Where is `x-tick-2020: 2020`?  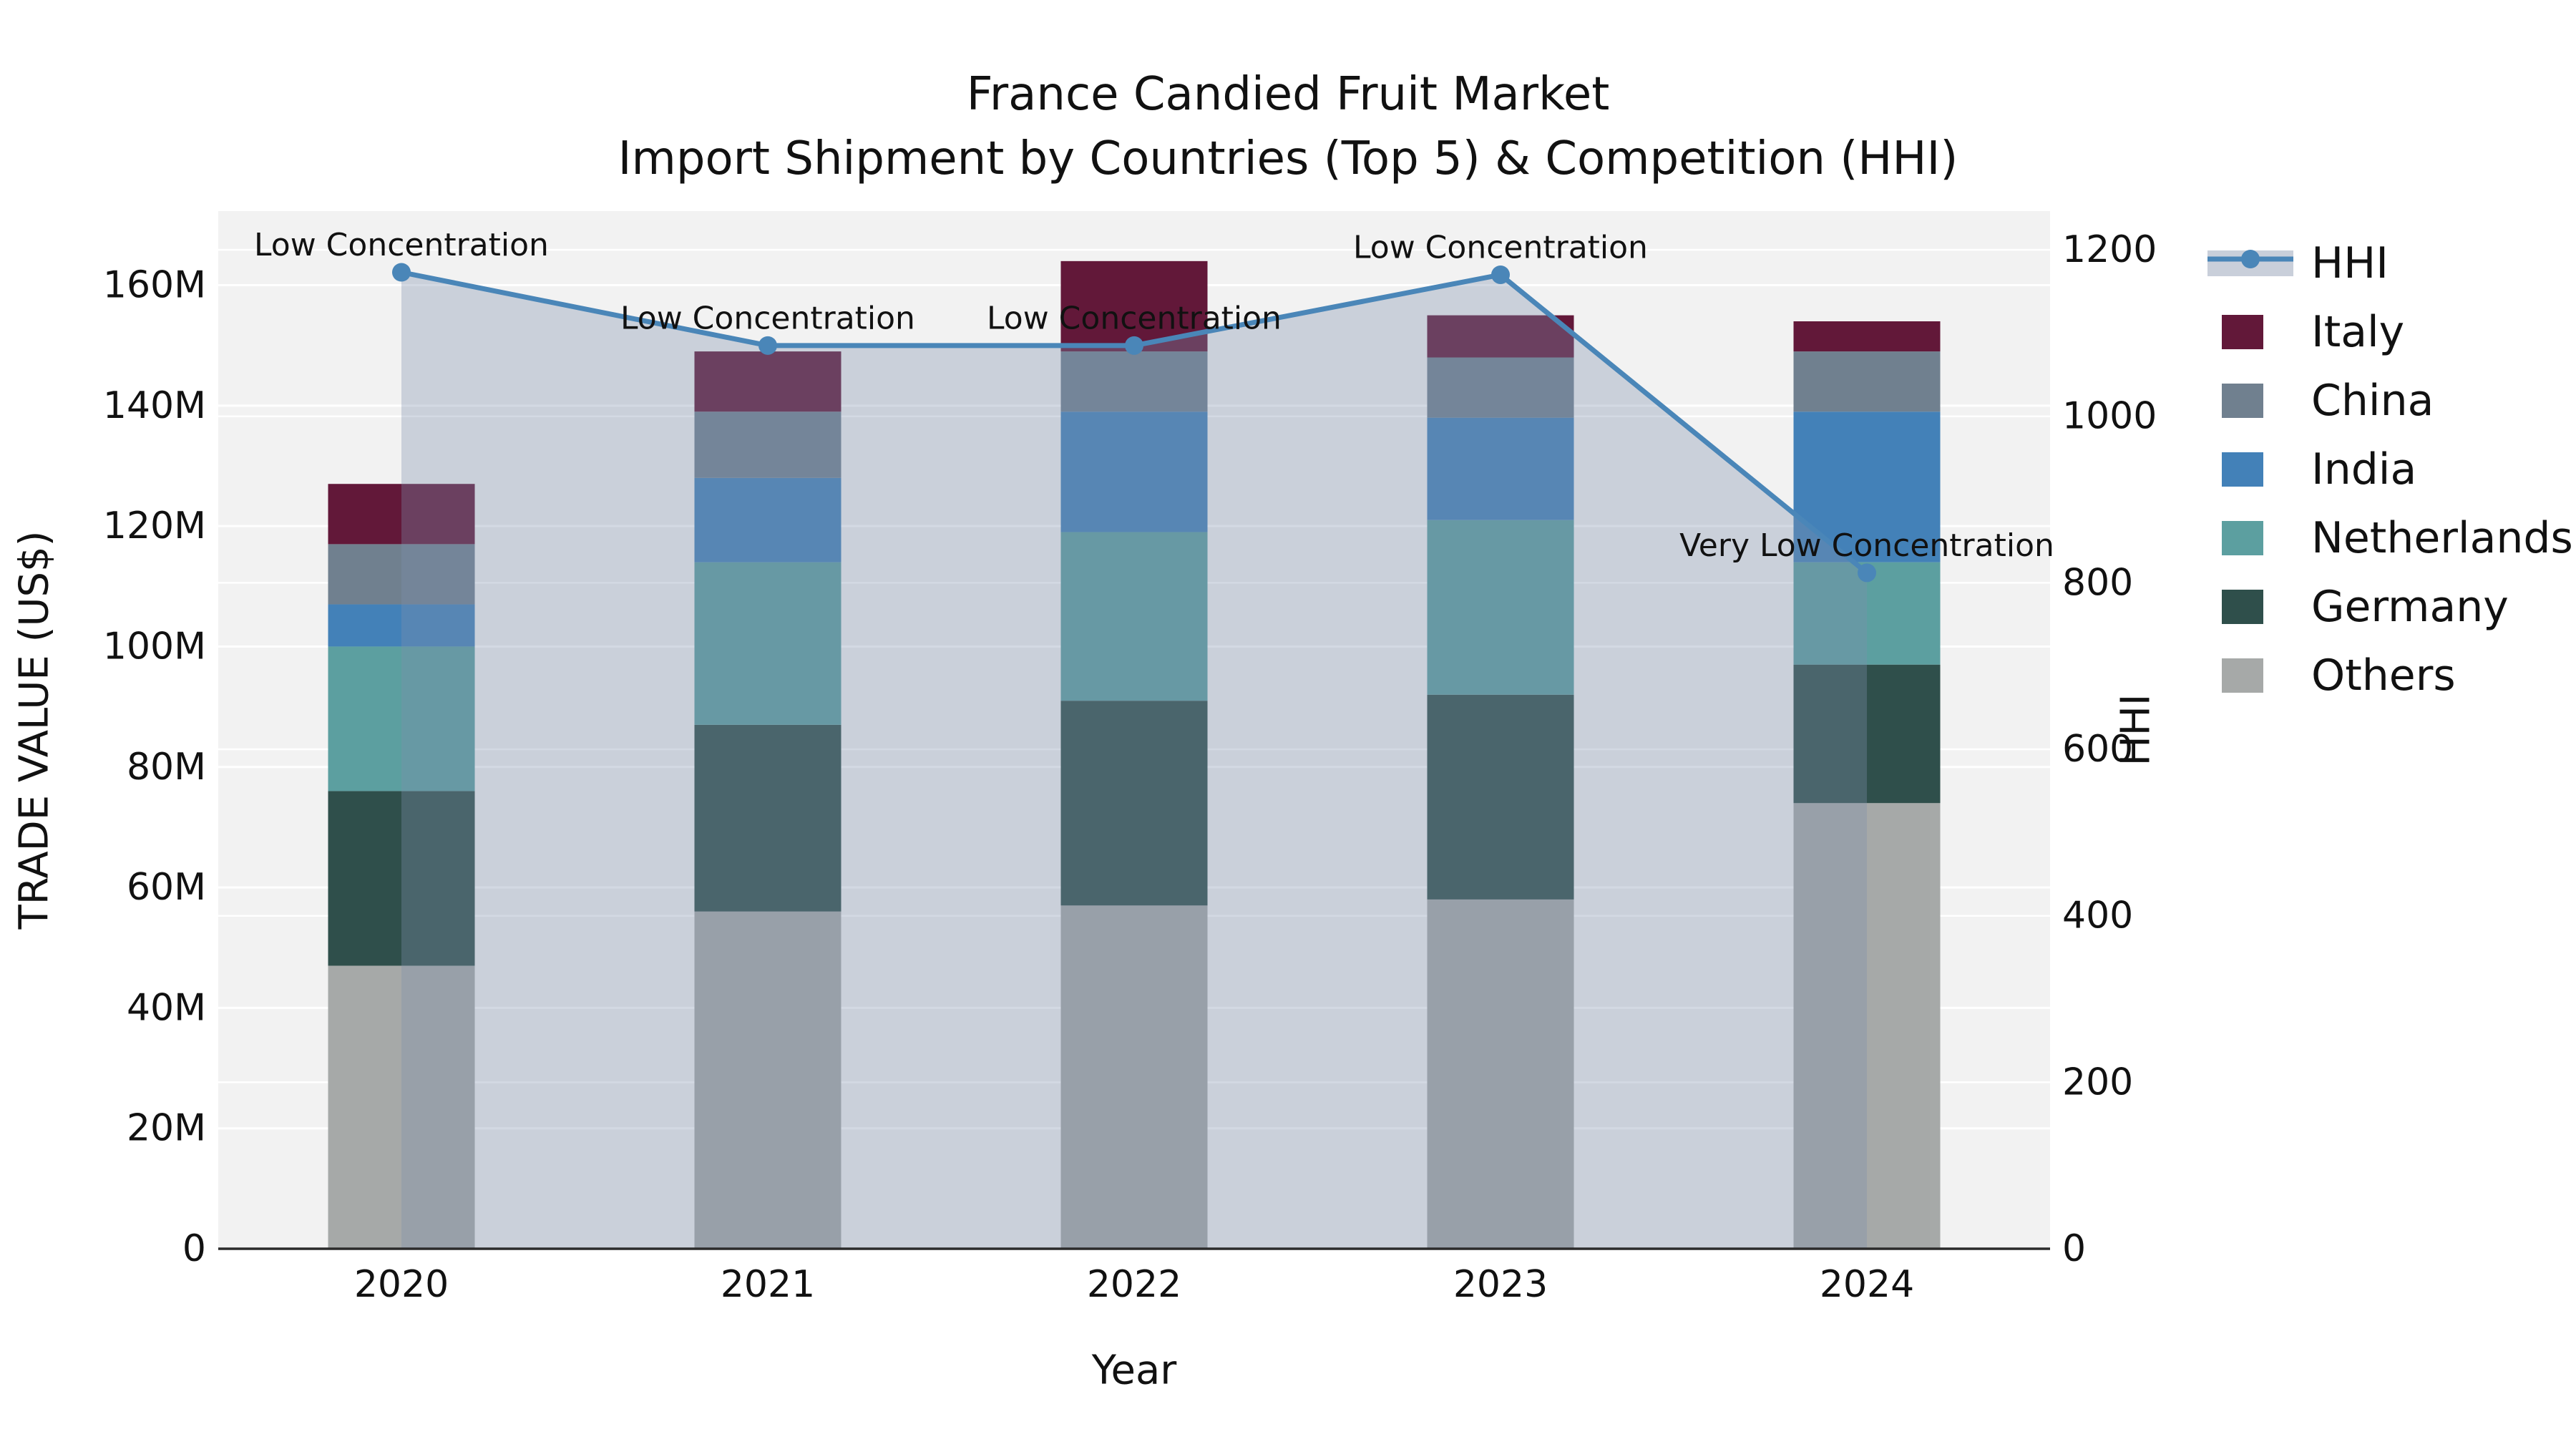 x-tick-2020: 2020 is located at coordinates (401, 1284).